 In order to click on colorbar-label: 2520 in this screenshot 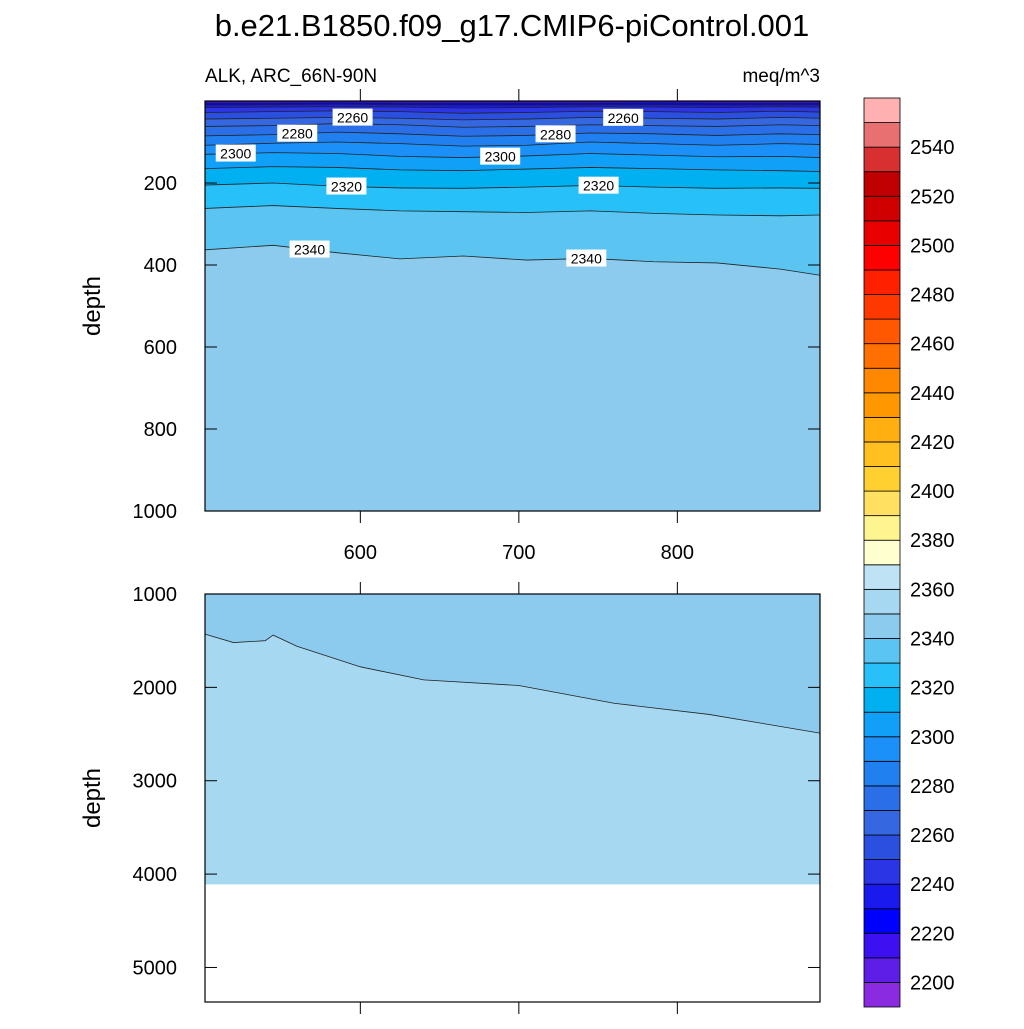, I will do `click(932, 197)`.